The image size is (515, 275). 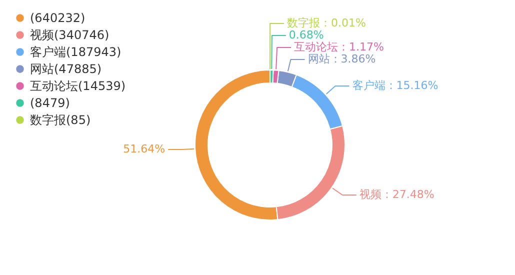 I want to click on data-label: 0.68%, so click(x=306, y=35).